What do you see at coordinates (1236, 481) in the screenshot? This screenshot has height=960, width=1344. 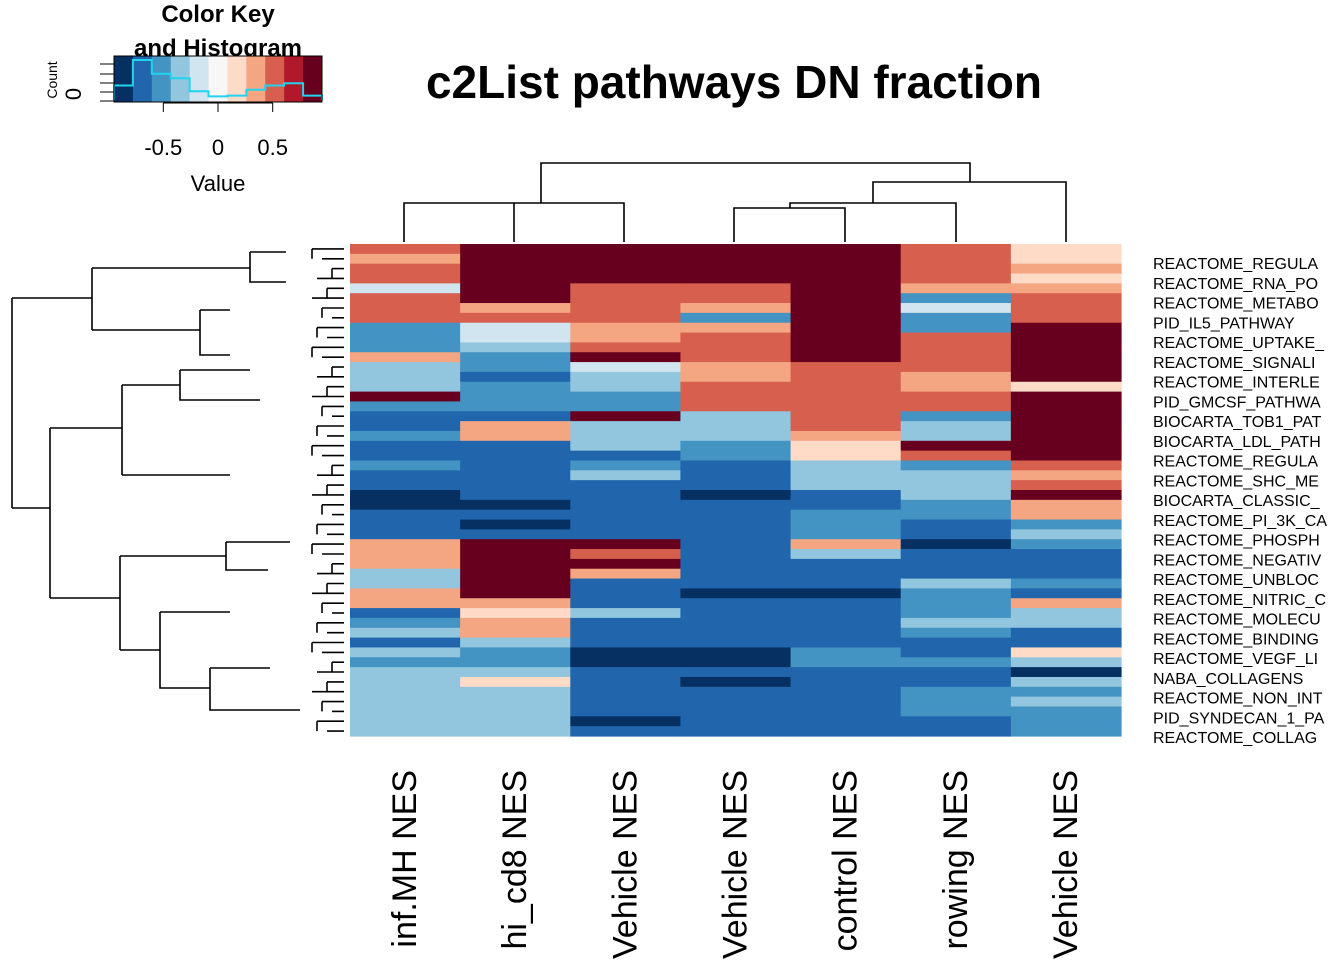 I see `row-label: REACTOME_SHC_ME` at bounding box center [1236, 481].